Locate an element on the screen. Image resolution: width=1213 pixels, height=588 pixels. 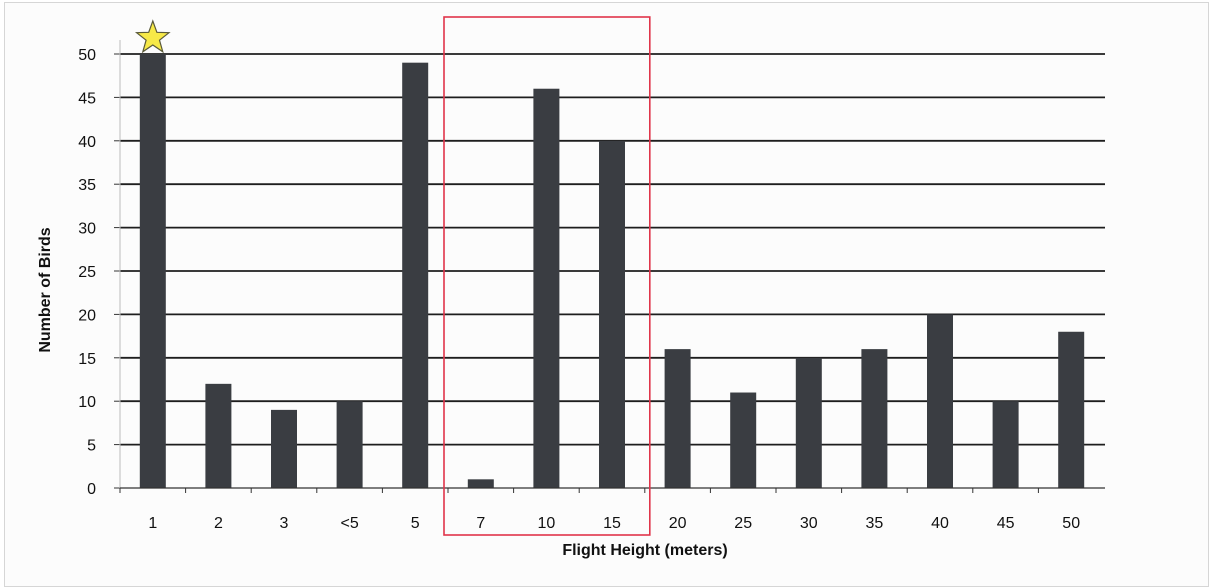
y-tick-label: 30 is located at coordinates (87, 229).